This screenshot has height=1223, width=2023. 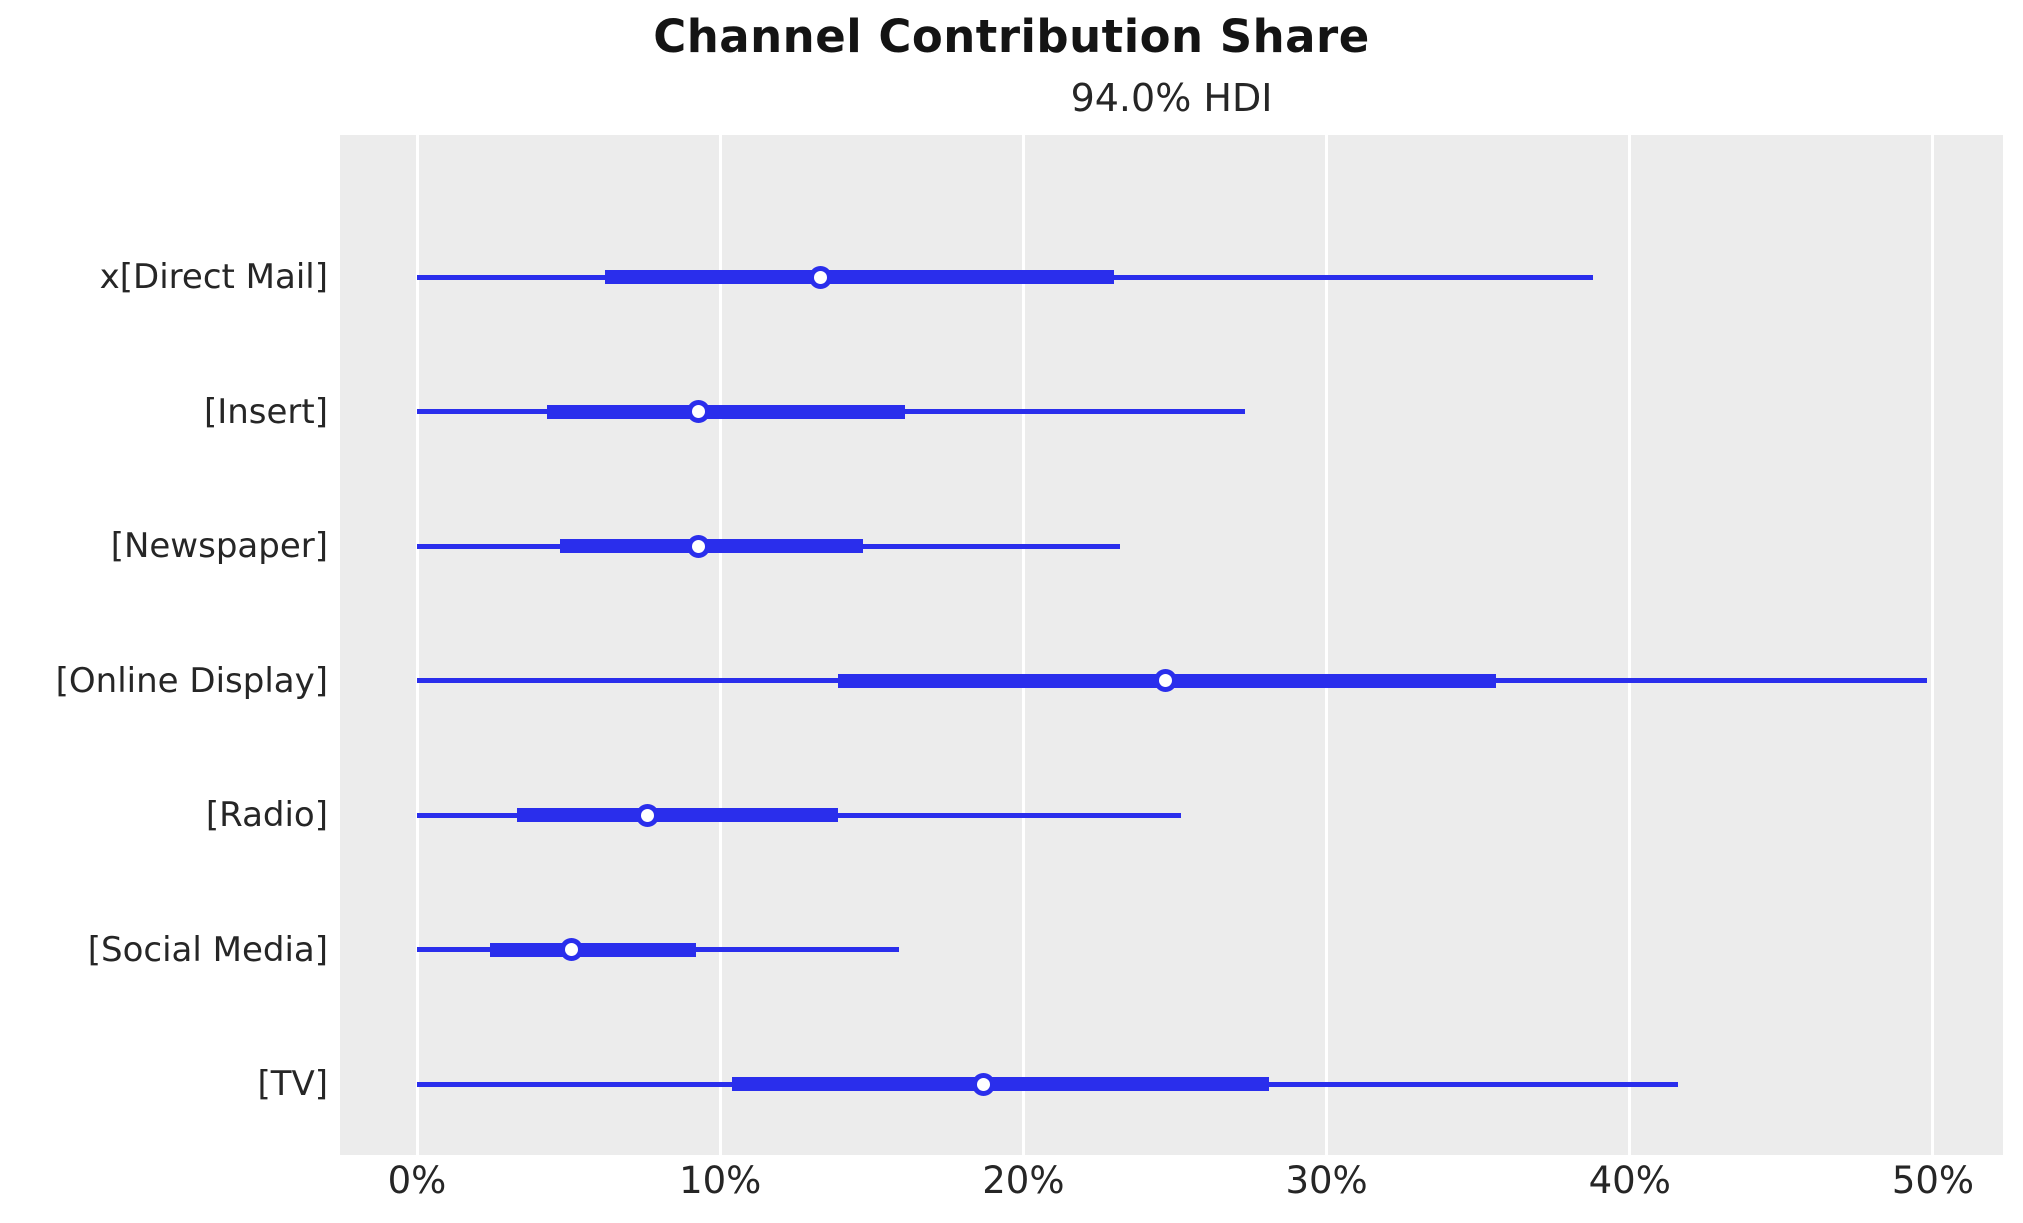 What do you see at coordinates (1023, 1180) in the screenshot?
I see `x-tick-label: 20%` at bounding box center [1023, 1180].